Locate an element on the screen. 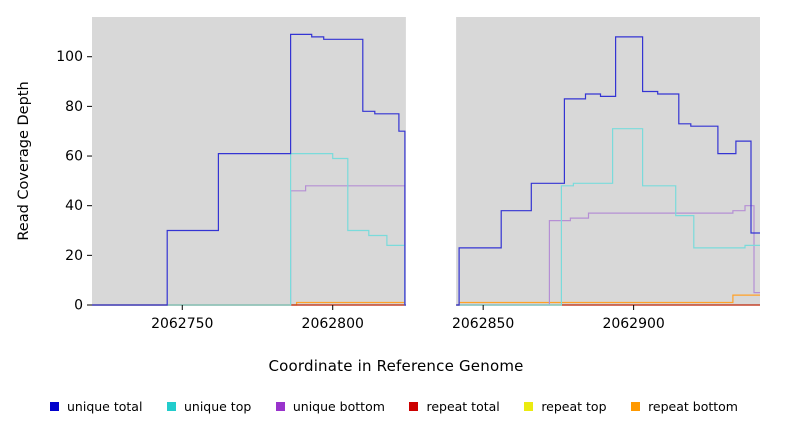 The height and width of the screenshot is (432, 792). y-tick-label: 20 is located at coordinates (74, 256).